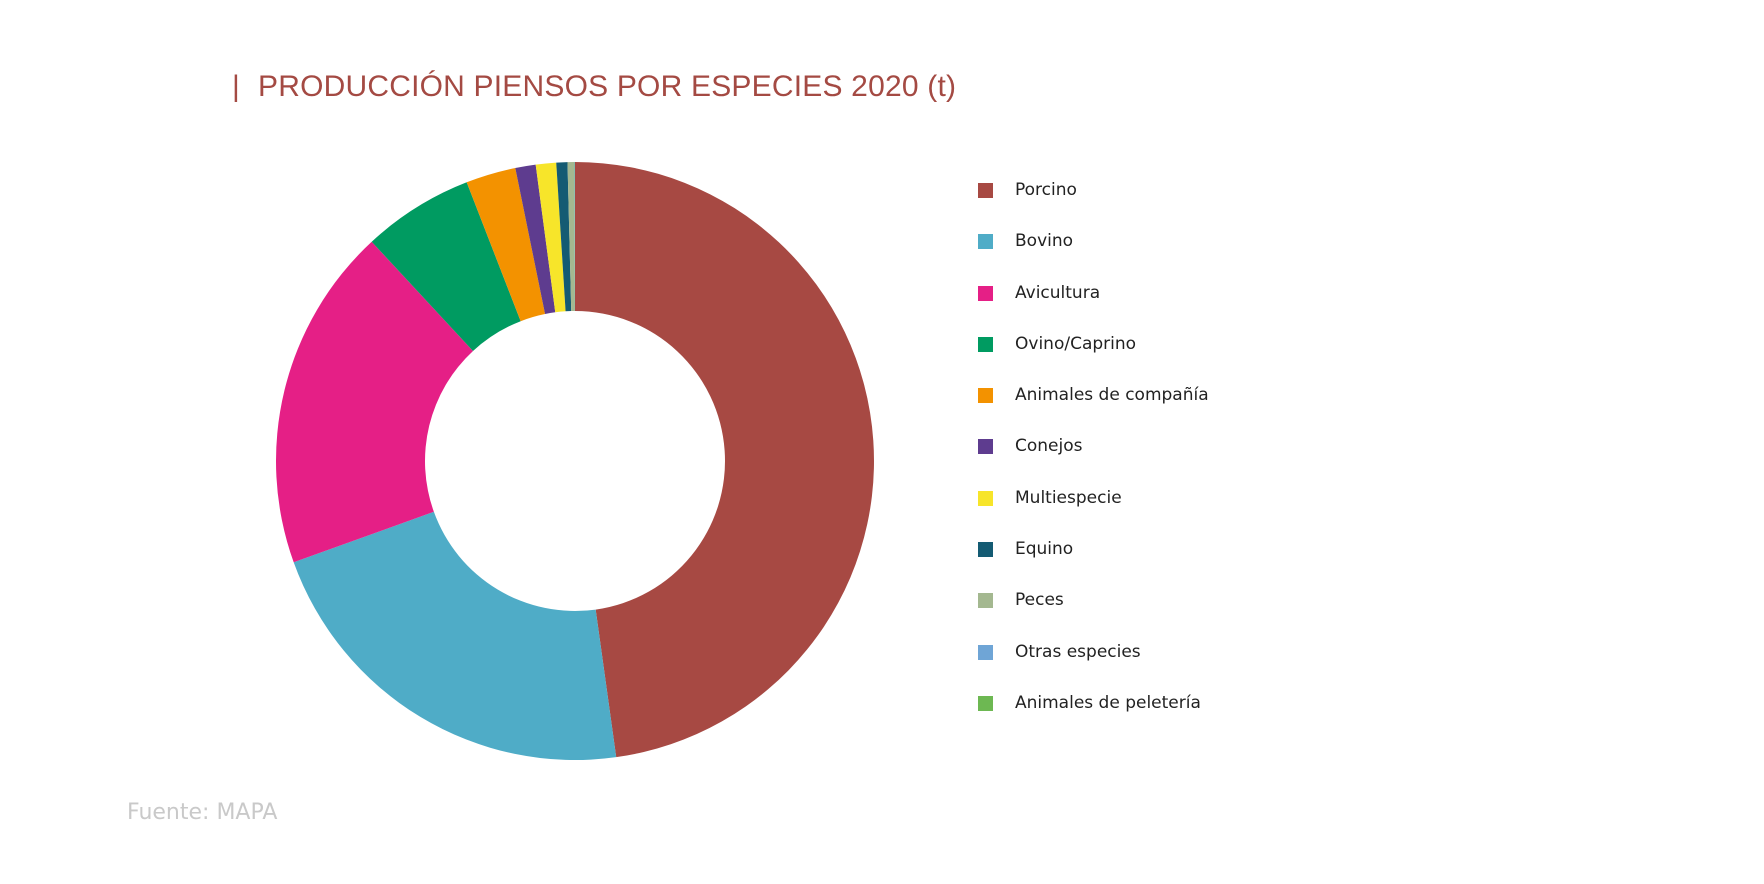  Describe the element at coordinates (1093, 306) in the screenshot. I see `legend-item-2: Avicultura` at that location.